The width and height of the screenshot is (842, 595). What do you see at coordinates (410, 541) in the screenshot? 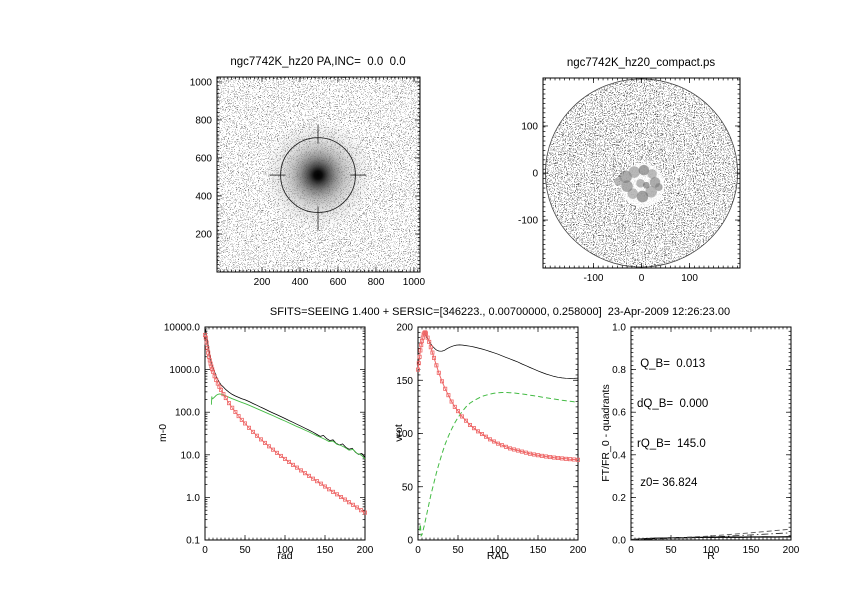
I see `y-tick-label: 0` at bounding box center [410, 541].